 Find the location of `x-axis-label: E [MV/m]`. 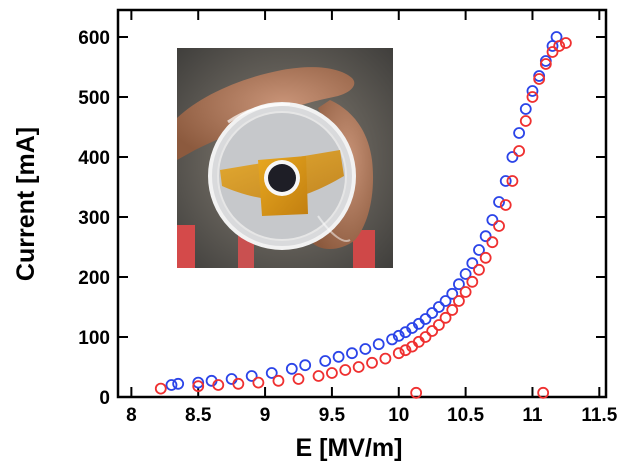

x-axis-label: E [MV/m] is located at coordinates (349, 448).